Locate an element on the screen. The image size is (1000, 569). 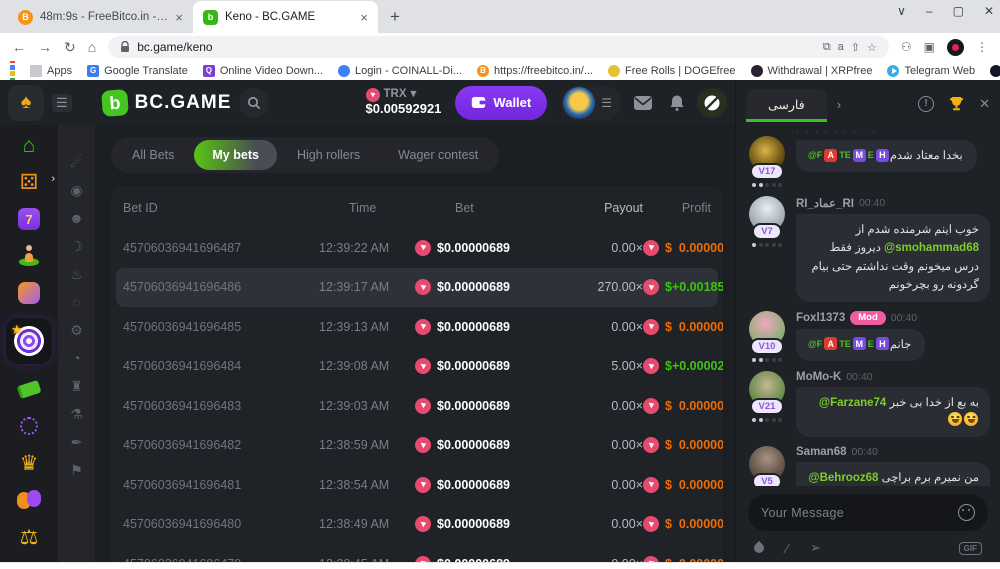
sidebar-item-live-casino is located at coordinates (29, 256).